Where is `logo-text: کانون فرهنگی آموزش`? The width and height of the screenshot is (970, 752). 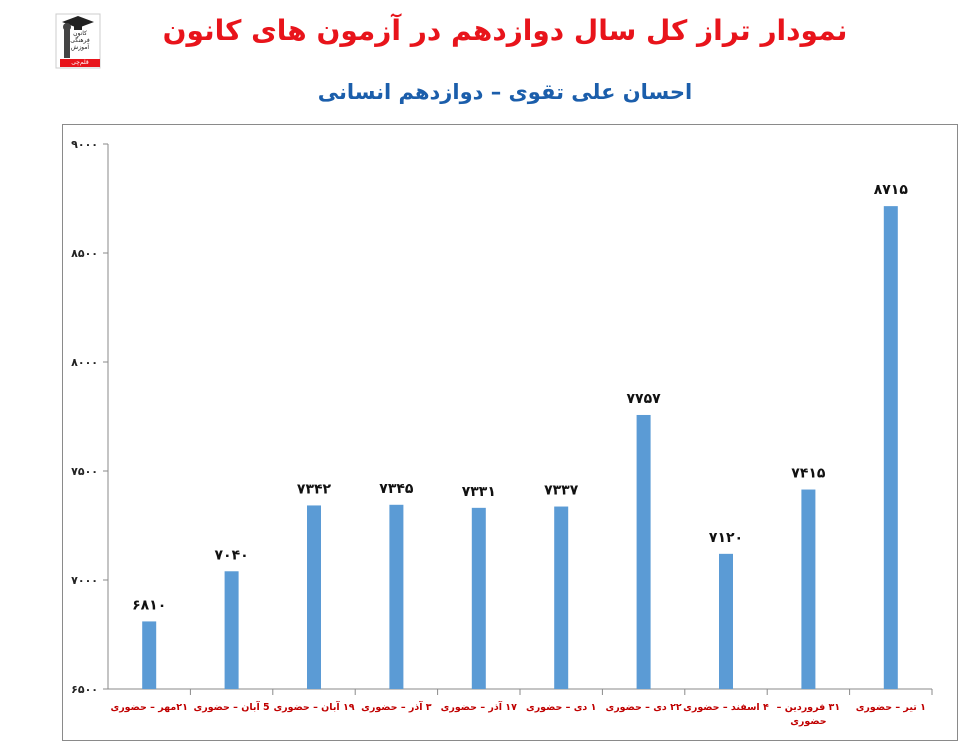 logo-text: کانون فرهنگی آموزش is located at coordinates (80, 40).